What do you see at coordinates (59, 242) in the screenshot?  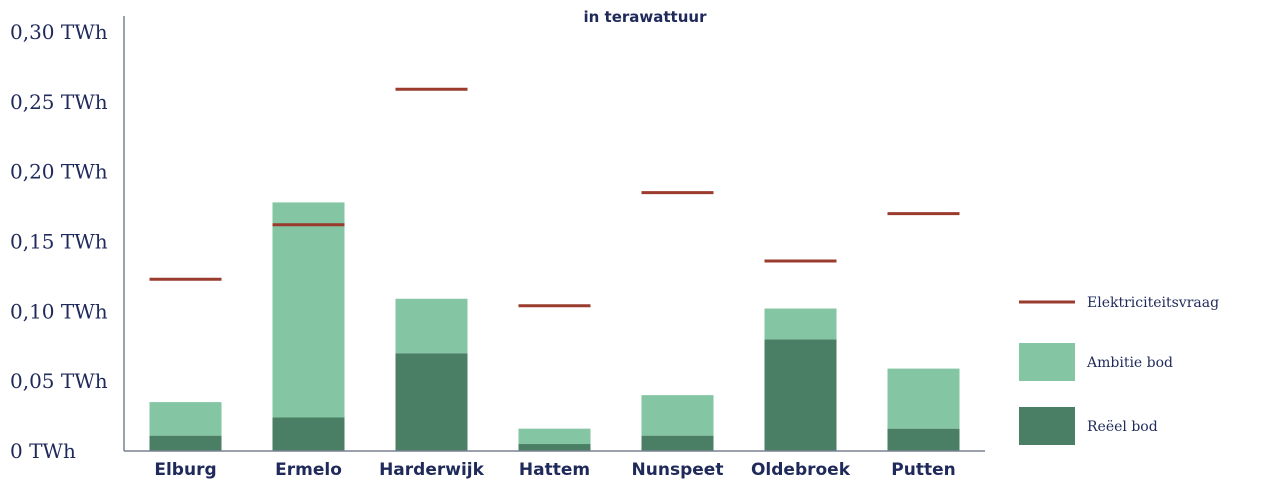 I see `y-tick-label: 0,15 TWh` at bounding box center [59, 242].